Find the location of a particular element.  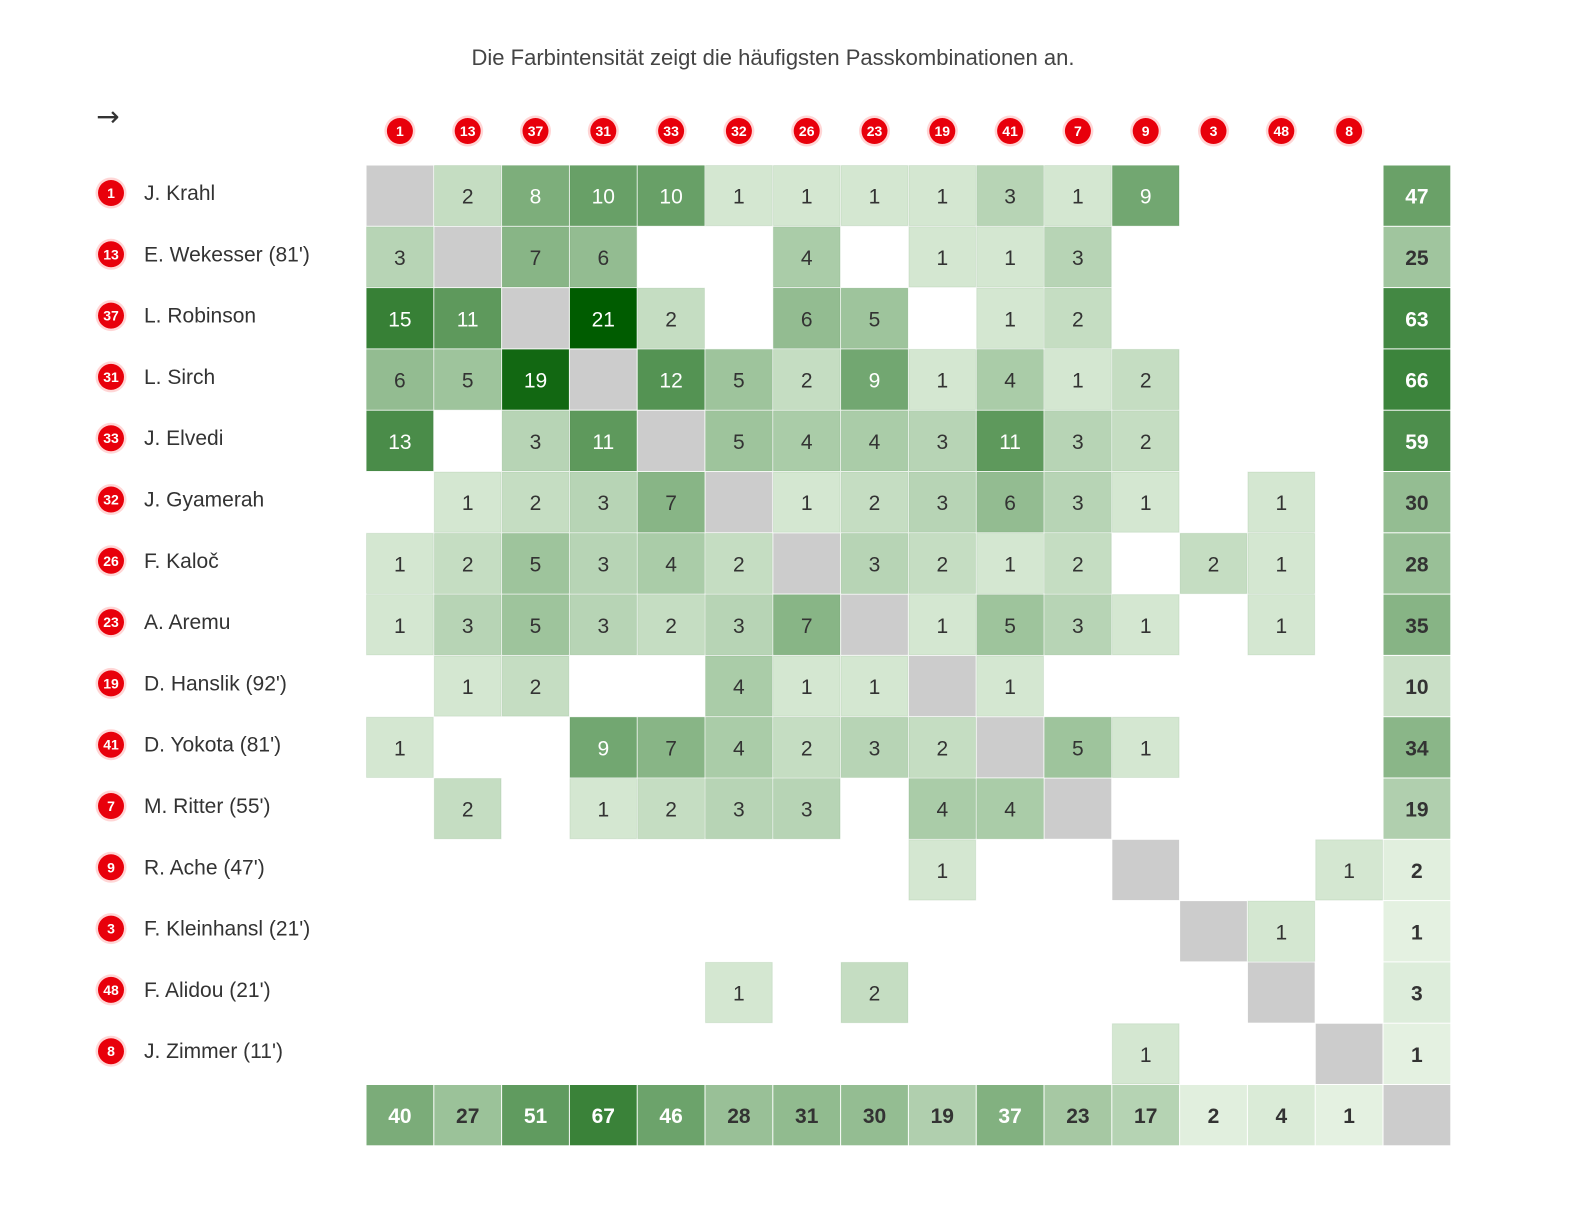

player-name: D. Yokota (81') is located at coordinates (212, 745).